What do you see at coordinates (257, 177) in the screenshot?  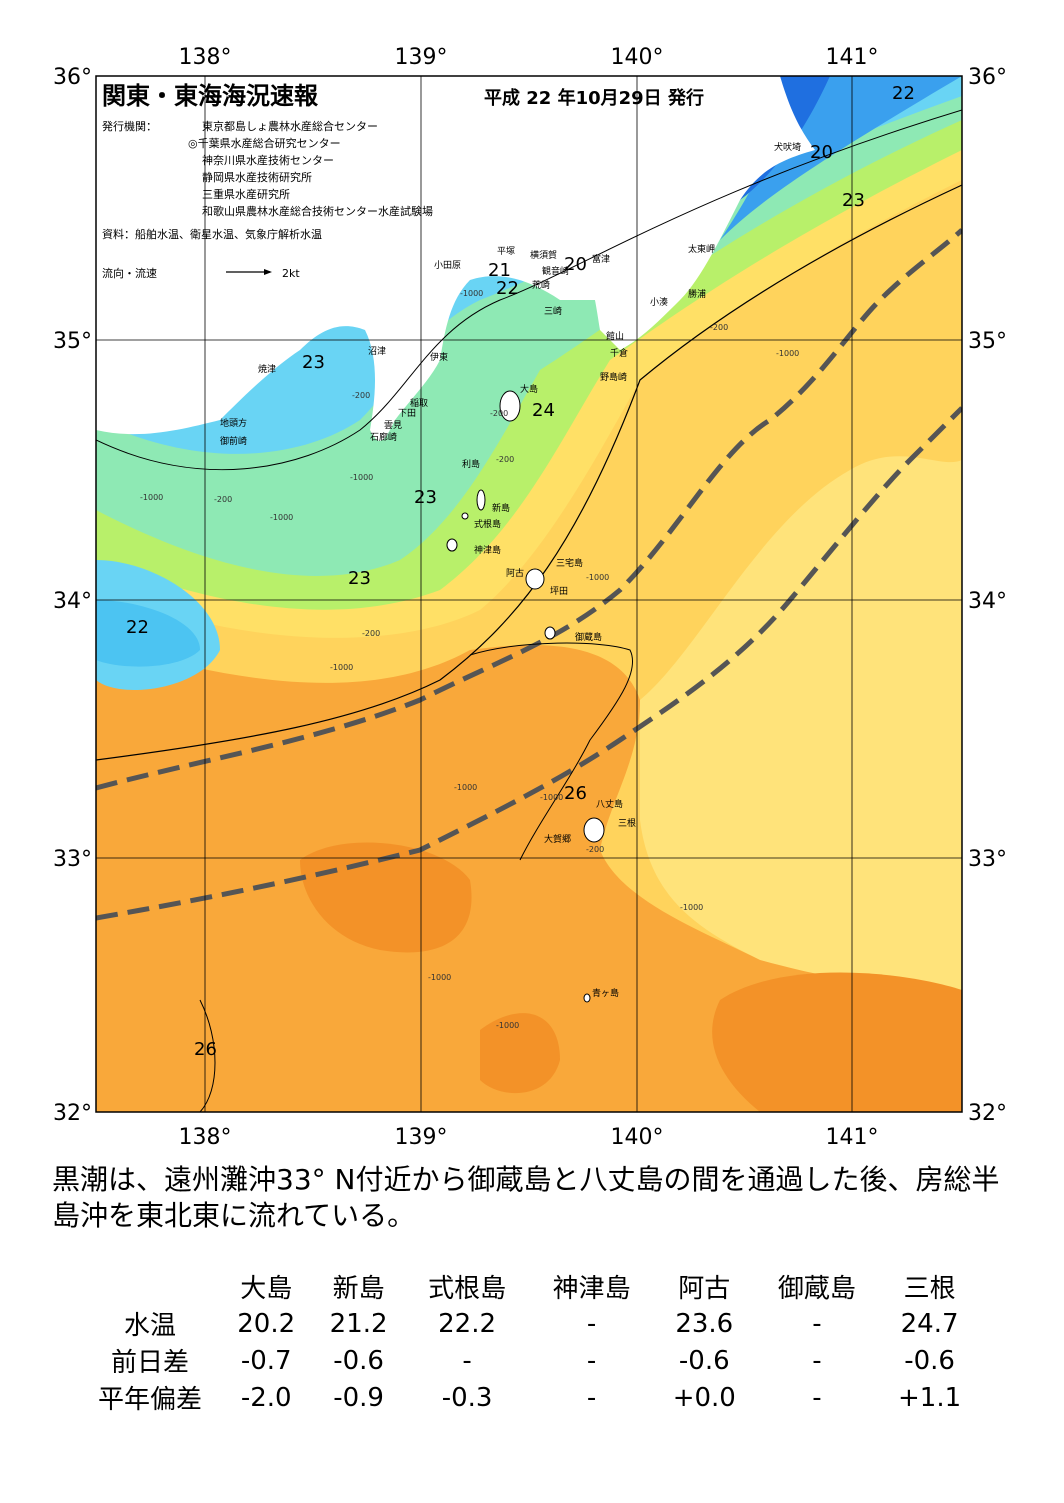 I see `issuer: 静岡県水産技術研究所` at bounding box center [257, 177].